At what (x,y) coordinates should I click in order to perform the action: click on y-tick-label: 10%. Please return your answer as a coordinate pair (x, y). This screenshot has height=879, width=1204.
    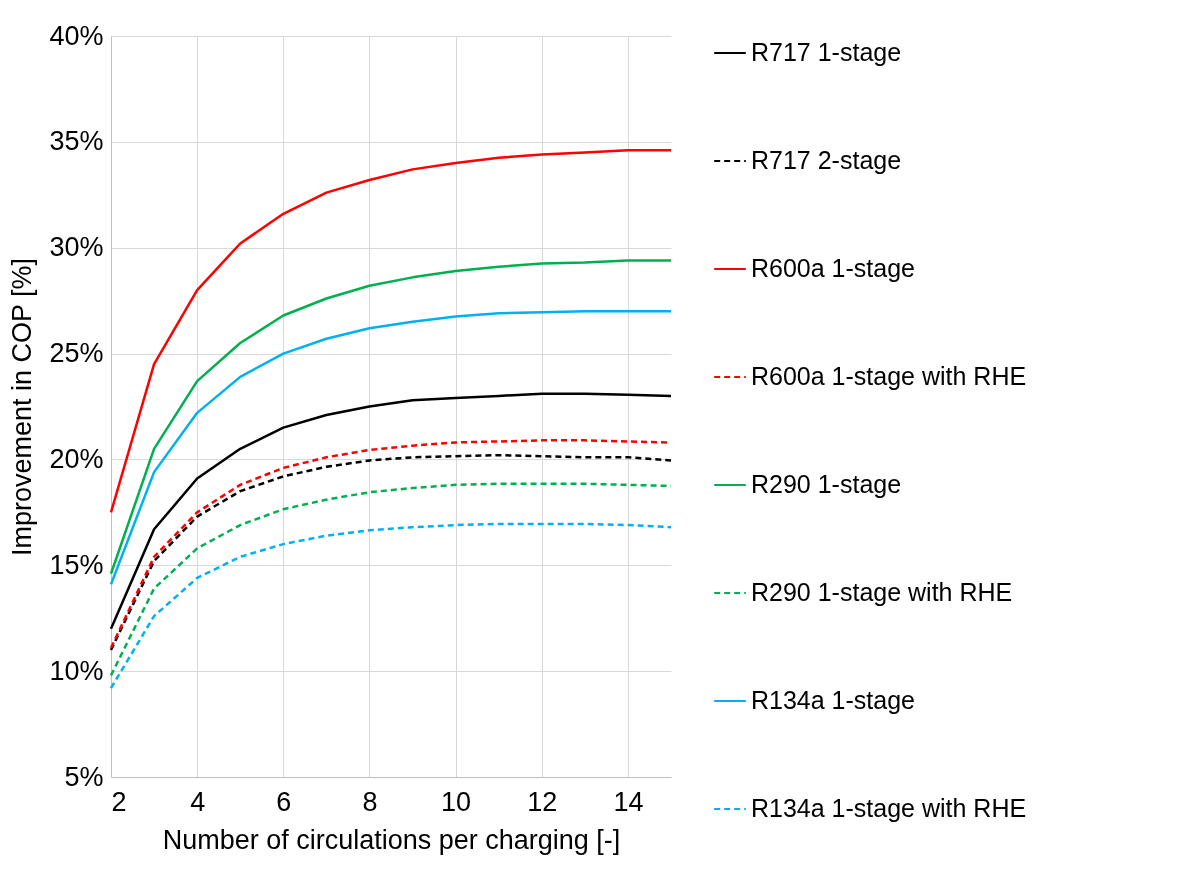
    Looking at the image, I should click on (76, 670).